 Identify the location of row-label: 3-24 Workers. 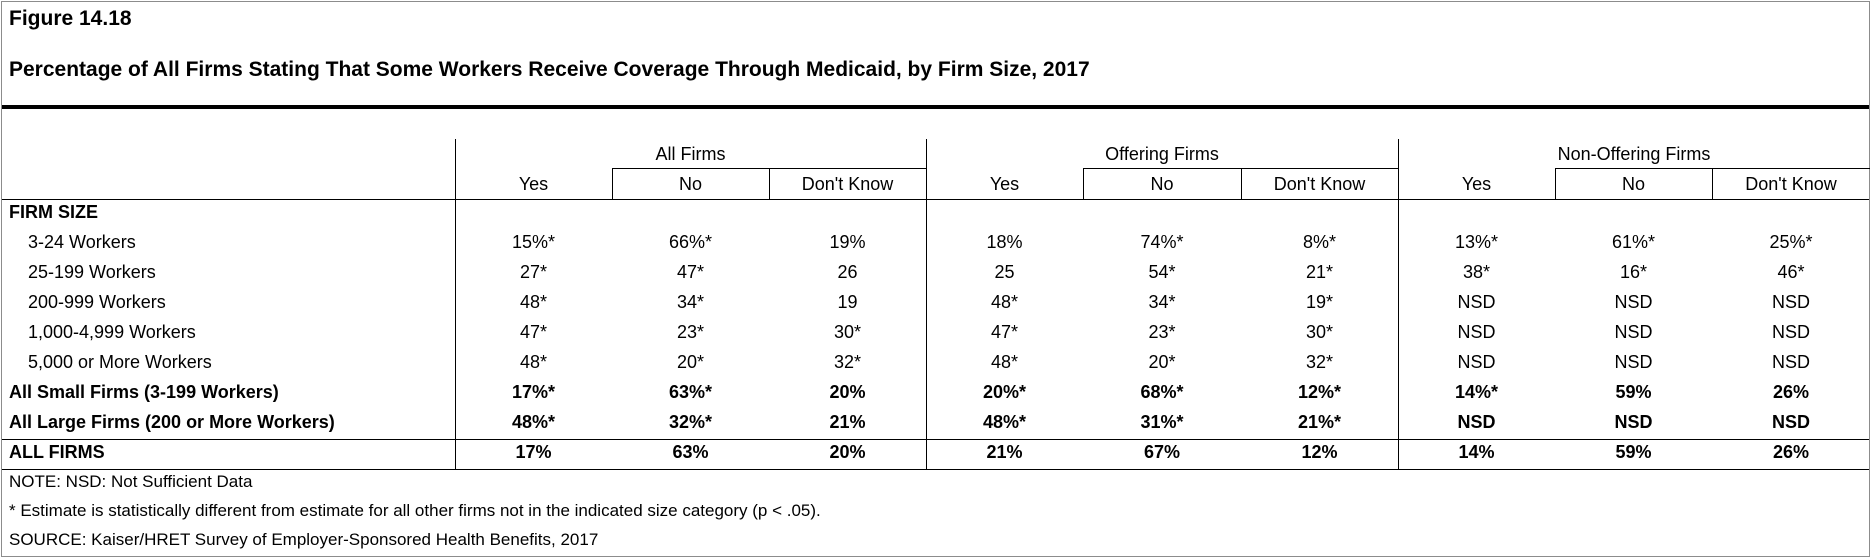
(82, 242).